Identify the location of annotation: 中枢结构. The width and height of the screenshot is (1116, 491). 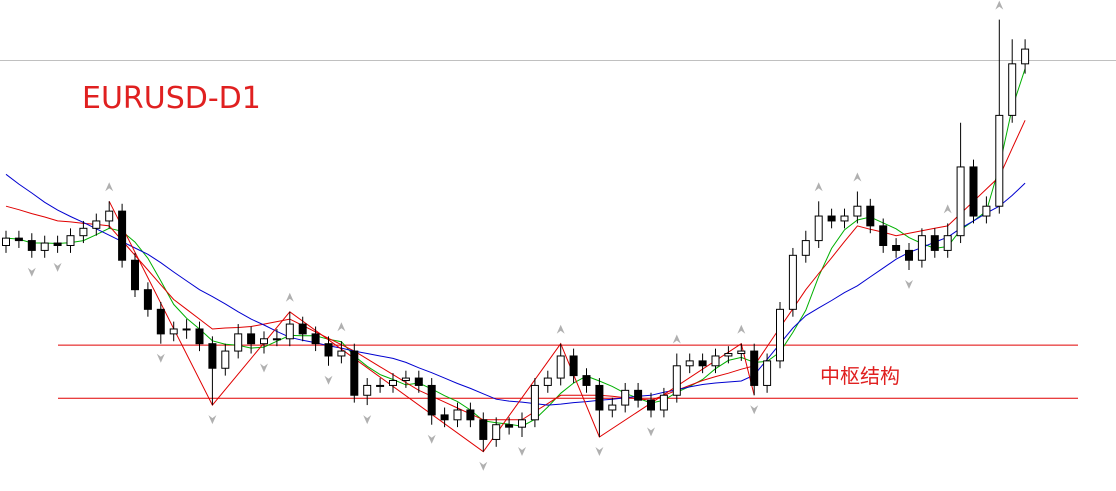
(860, 376).